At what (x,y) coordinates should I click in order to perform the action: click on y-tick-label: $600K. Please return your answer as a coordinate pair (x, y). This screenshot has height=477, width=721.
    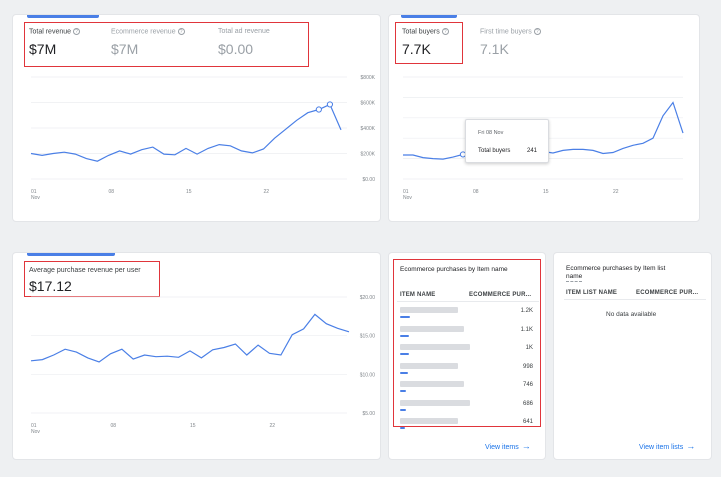
    Looking at the image, I should click on (368, 104).